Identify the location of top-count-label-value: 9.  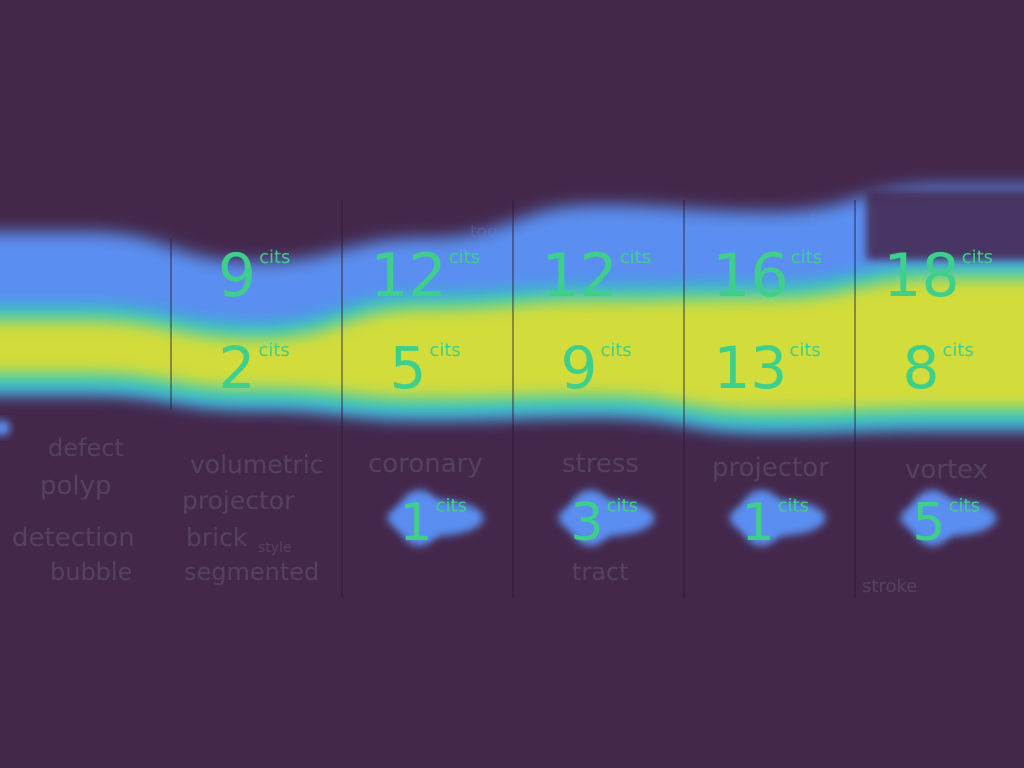
(237, 276).